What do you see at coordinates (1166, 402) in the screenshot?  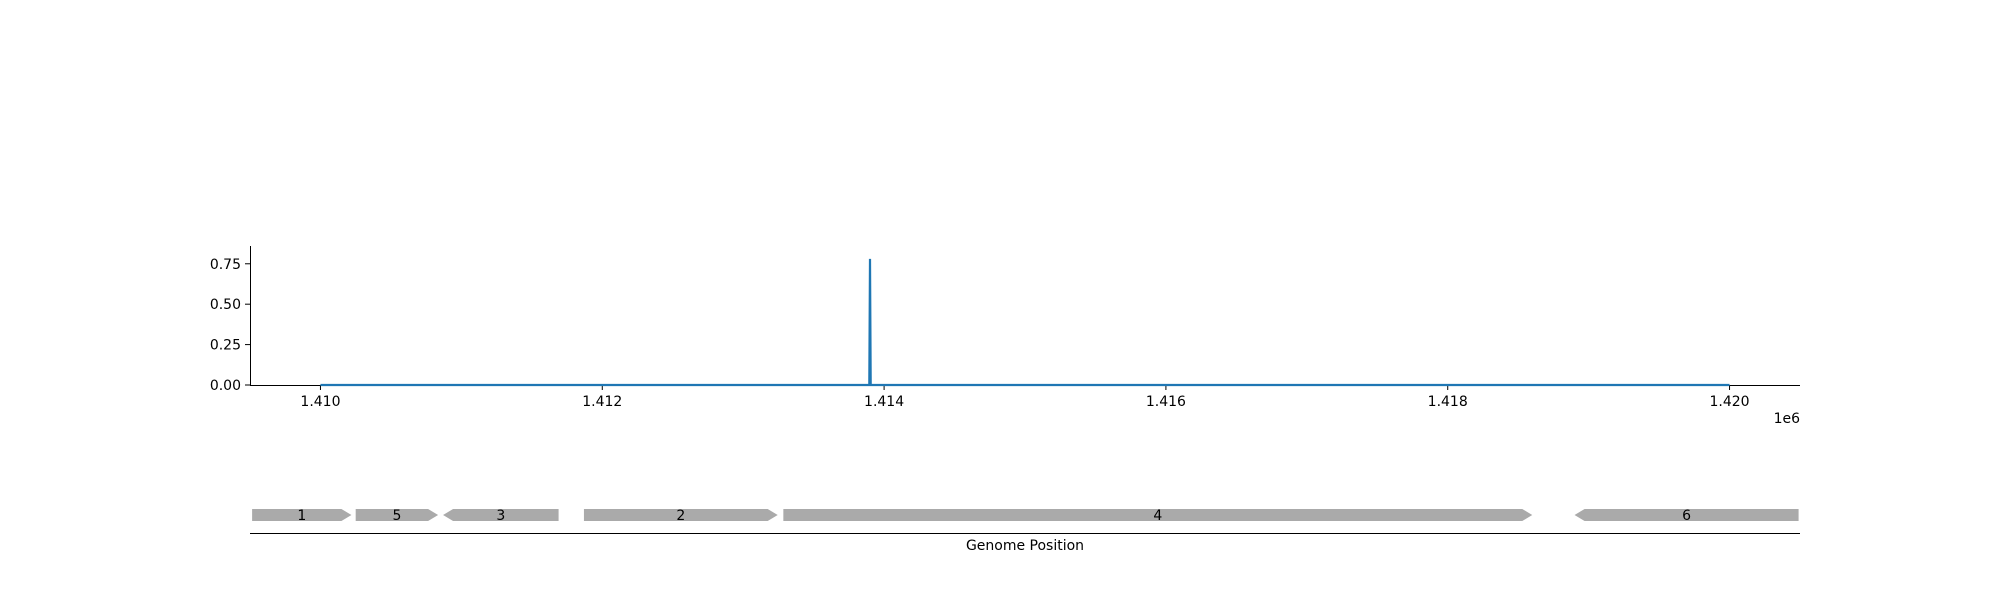 I see `x-tick-label: 1.416` at bounding box center [1166, 402].